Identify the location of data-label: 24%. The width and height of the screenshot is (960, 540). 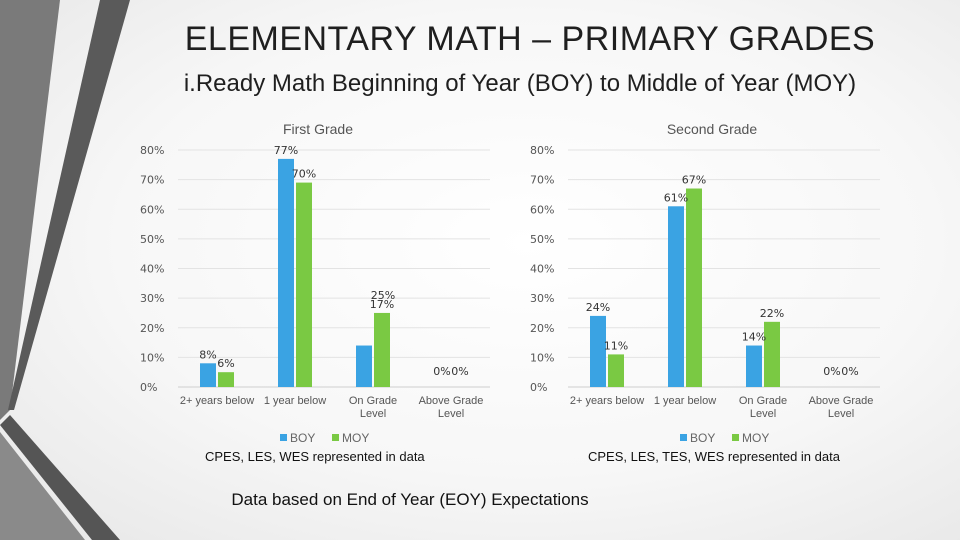
(598, 307).